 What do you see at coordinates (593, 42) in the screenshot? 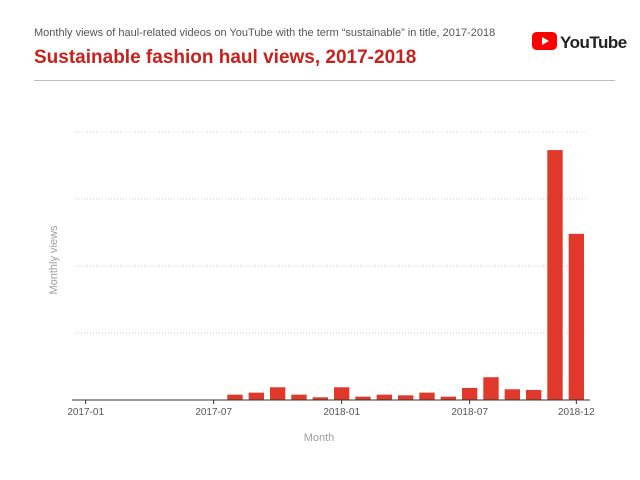
I see `youtube-logo-text: YouTube` at bounding box center [593, 42].